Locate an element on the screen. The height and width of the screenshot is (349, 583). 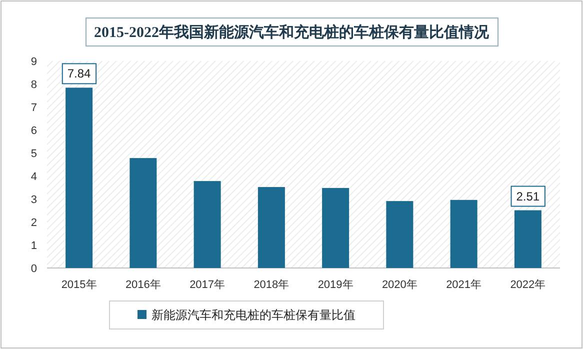
y-tick-label: 7 is located at coordinates (33, 108).